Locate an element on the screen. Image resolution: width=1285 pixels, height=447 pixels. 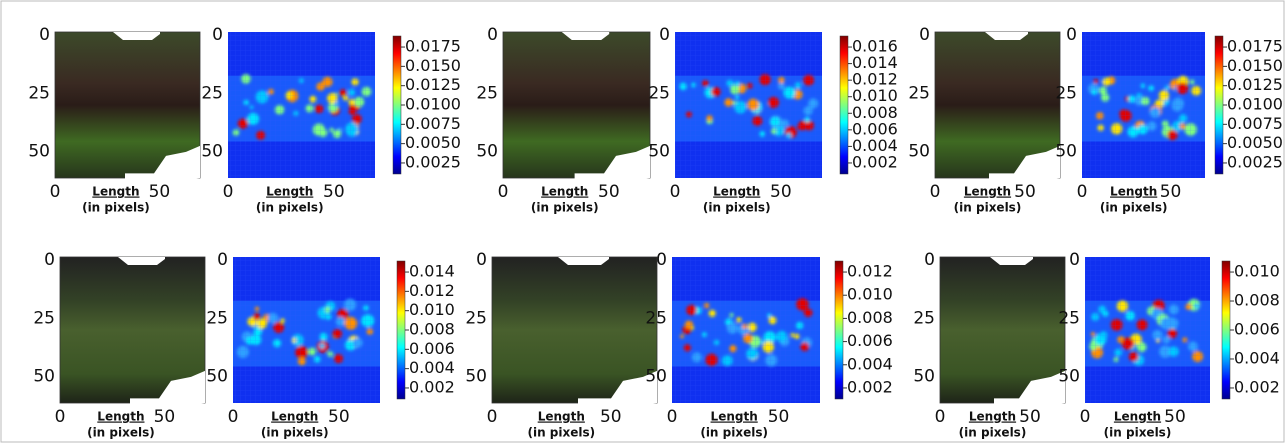
colorbar-tick-label: 0.016 is located at coordinates (875, 46).